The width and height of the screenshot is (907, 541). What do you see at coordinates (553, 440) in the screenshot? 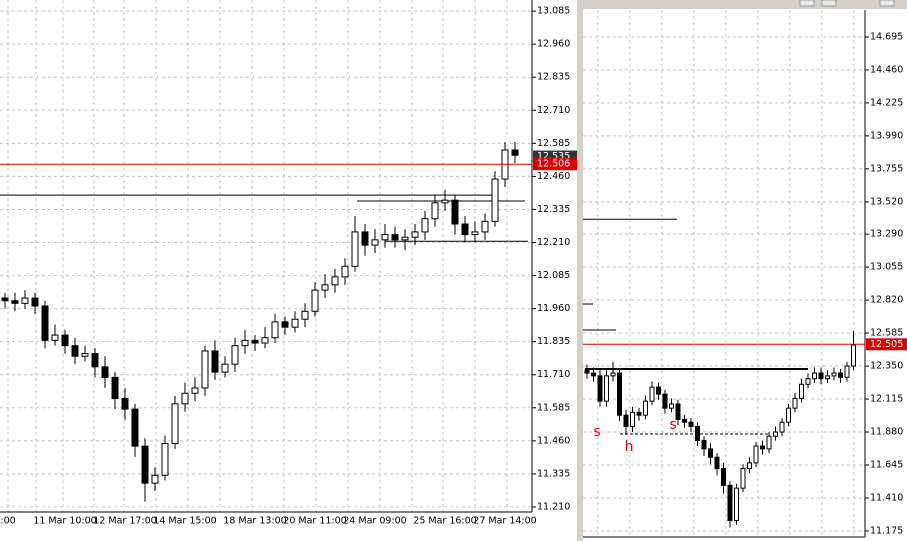
I see `y-tick-label: 11.460` at bounding box center [553, 440].